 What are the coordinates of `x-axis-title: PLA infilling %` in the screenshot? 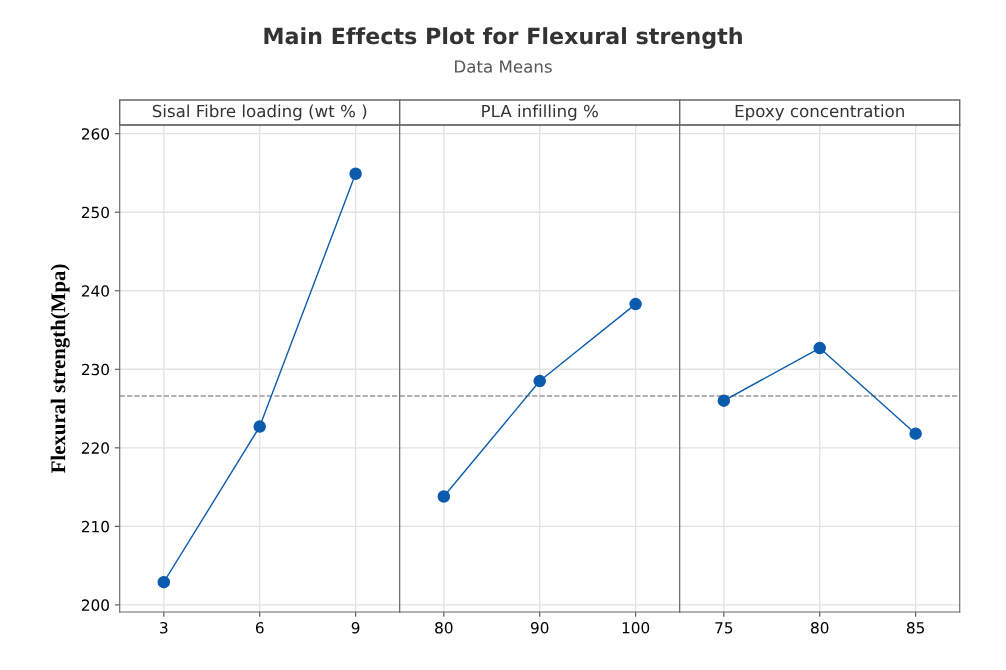 It's located at (540, 112).